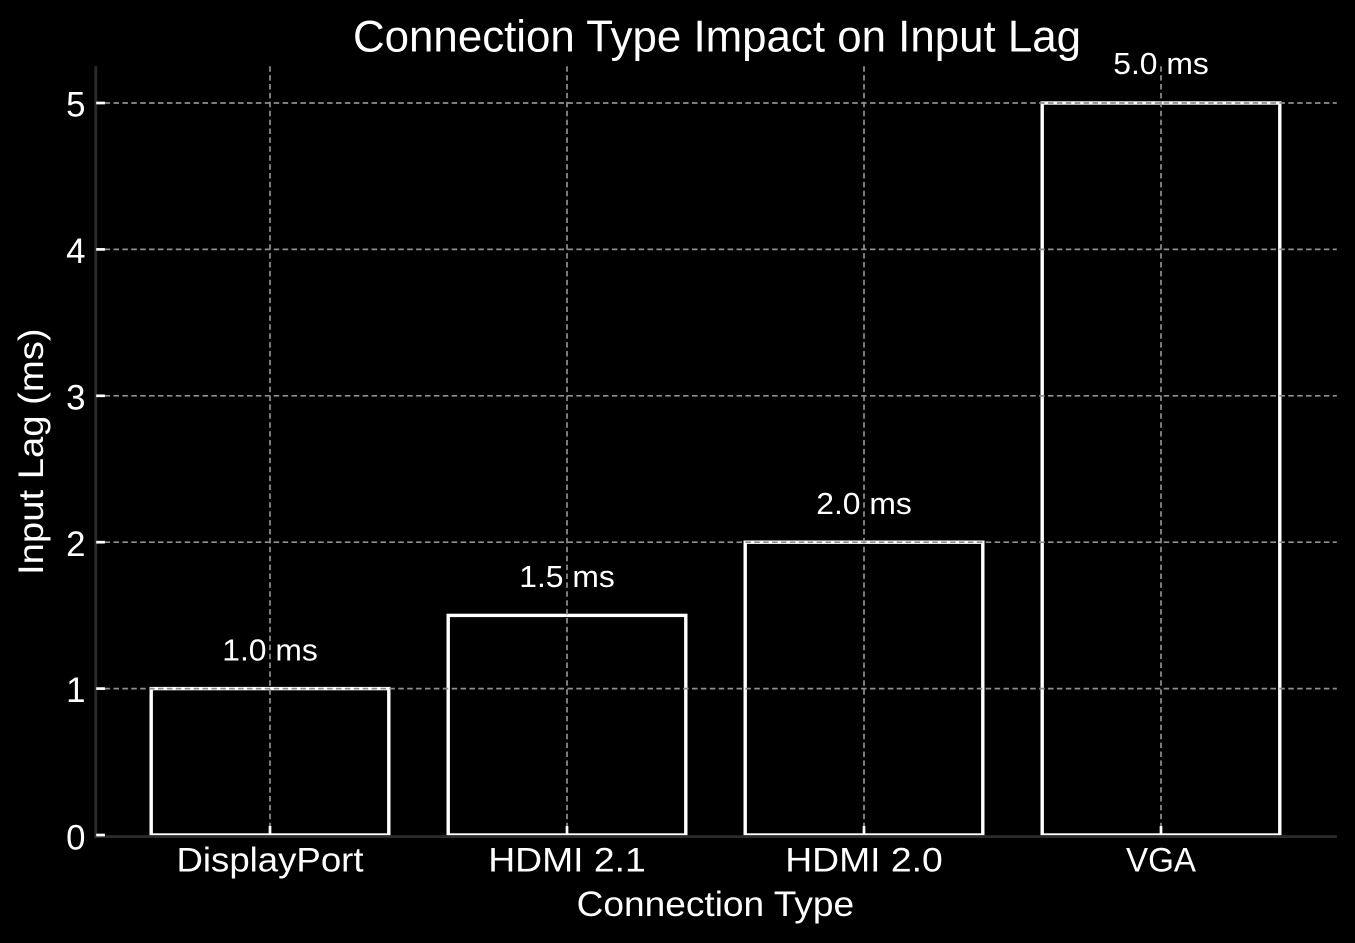  What do you see at coordinates (75, 690) in the screenshot?
I see `svg-text: 1` at bounding box center [75, 690].